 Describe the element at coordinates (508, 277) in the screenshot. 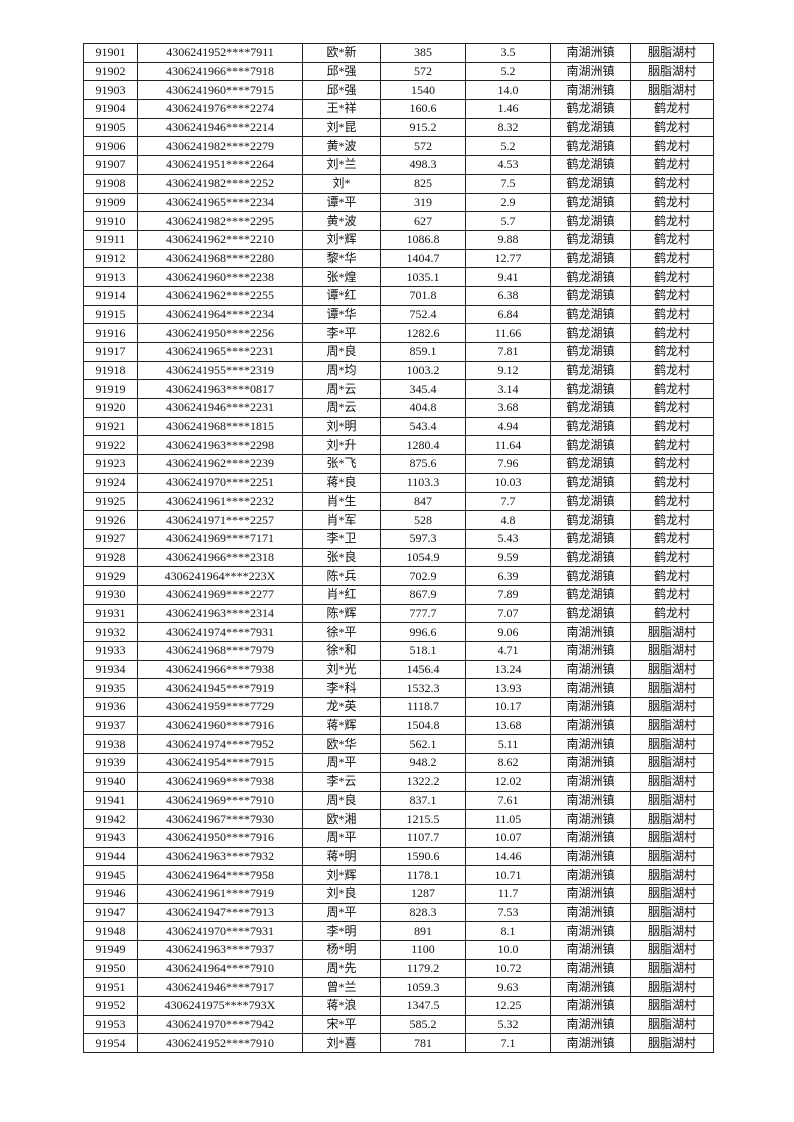

I see `value-cell: 9.41` at that location.